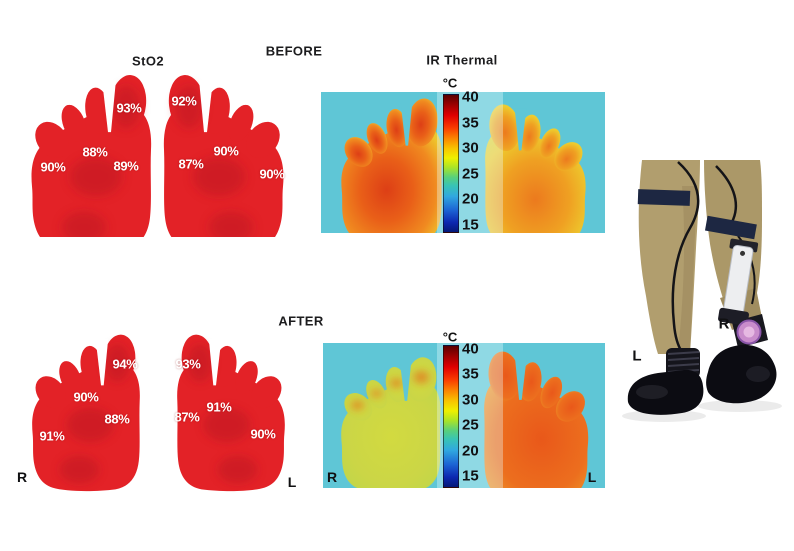  Describe the element at coordinates (184, 101) in the screenshot. I see `sto2-value-label: 92%` at that location.